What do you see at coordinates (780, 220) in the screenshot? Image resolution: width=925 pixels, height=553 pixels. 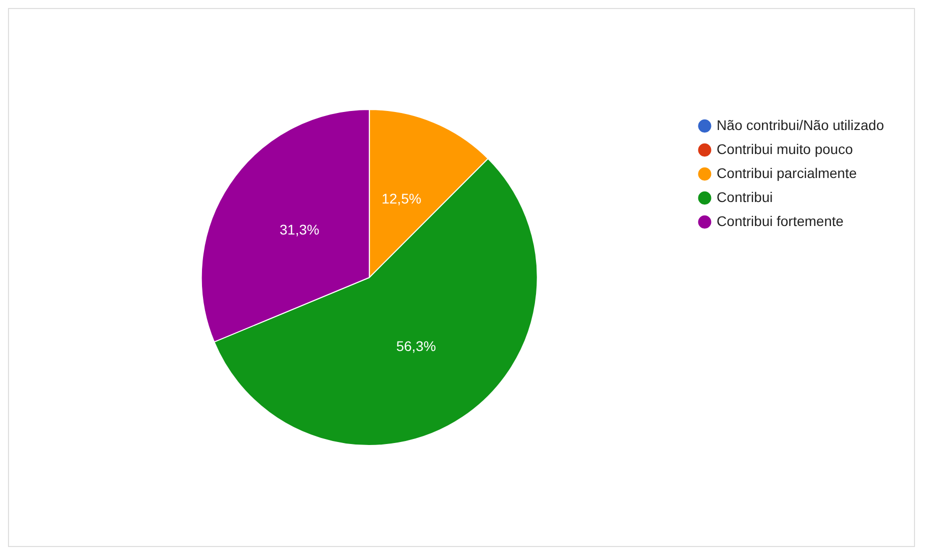 I see `legend-label: Contribui fortemente` at bounding box center [780, 220].